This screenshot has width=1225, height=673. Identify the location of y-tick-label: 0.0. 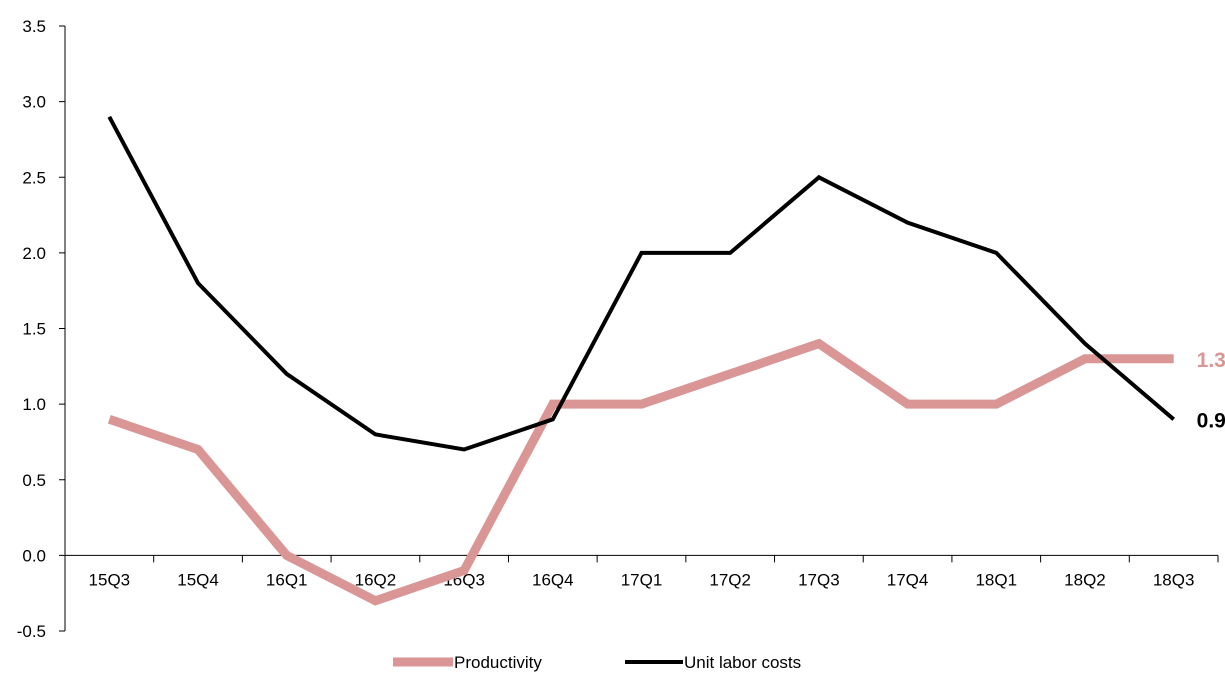
(34, 555).